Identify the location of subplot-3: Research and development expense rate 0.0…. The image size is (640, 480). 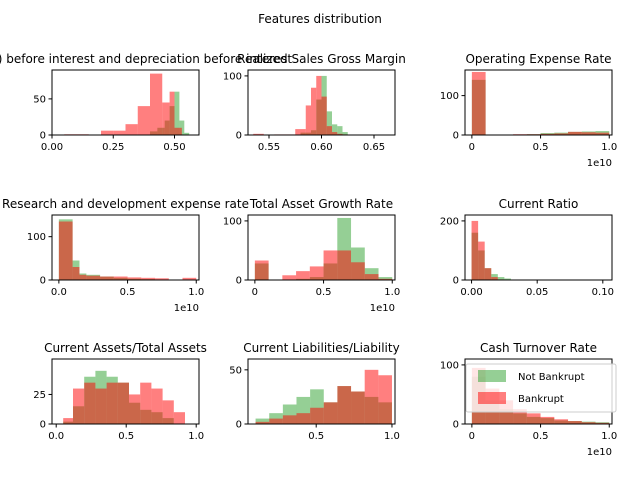
(125, 255).